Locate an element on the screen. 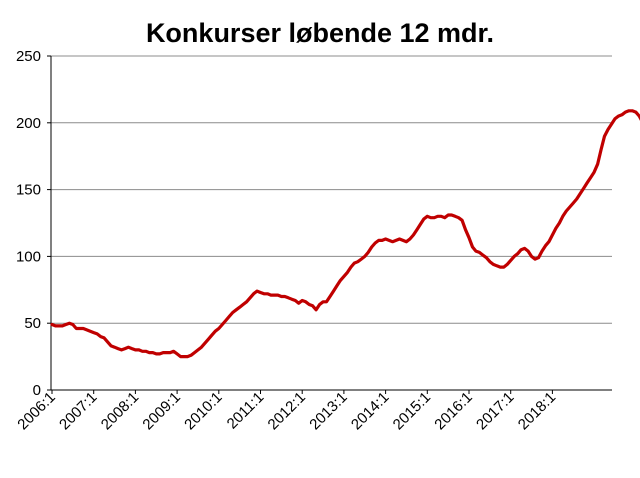  x-tick-label: 2008:1 is located at coordinates (120, 411).